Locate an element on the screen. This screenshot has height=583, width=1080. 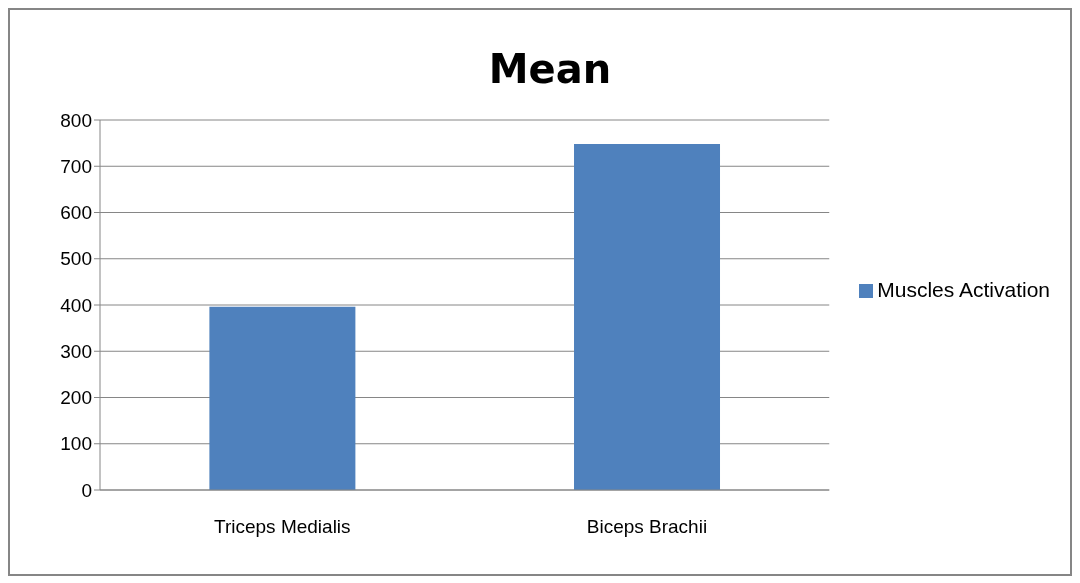
y-tick-label: 100 is located at coordinates (76, 444).